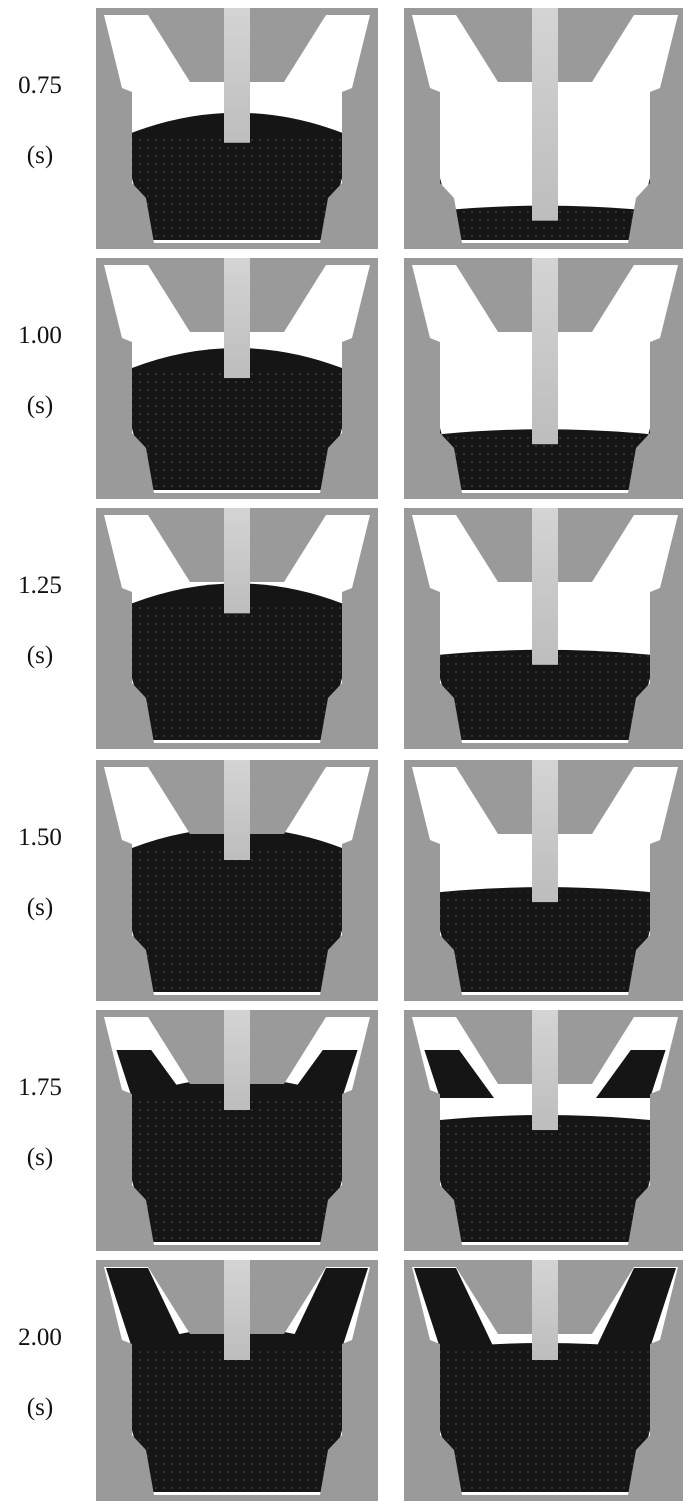 This screenshot has width=683, height=1501. I want to click on time-label: 1.75, so click(40, 1087).